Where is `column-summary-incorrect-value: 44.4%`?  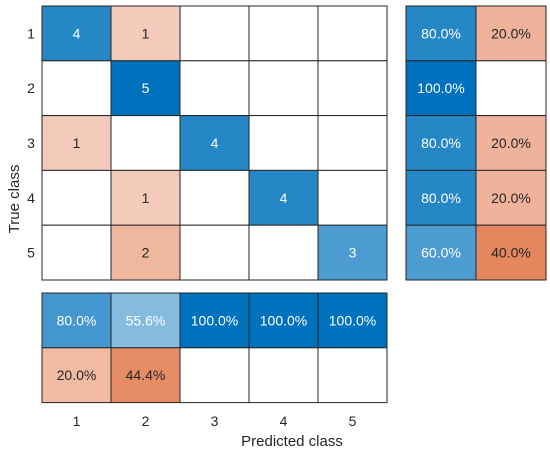
column-summary-incorrect-value: 44.4% is located at coordinates (146, 375).